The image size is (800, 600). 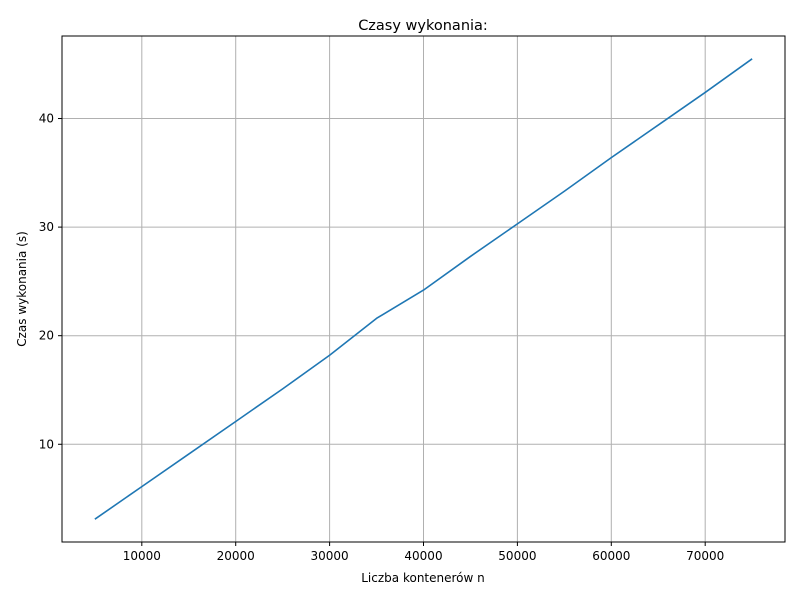 I want to click on x-tick-label: 50000, so click(x=517, y=556).